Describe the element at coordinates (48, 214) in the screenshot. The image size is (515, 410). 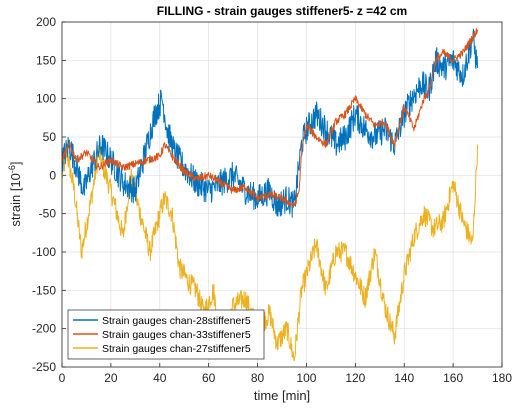
I see `y-tick-label: -50` at that location.